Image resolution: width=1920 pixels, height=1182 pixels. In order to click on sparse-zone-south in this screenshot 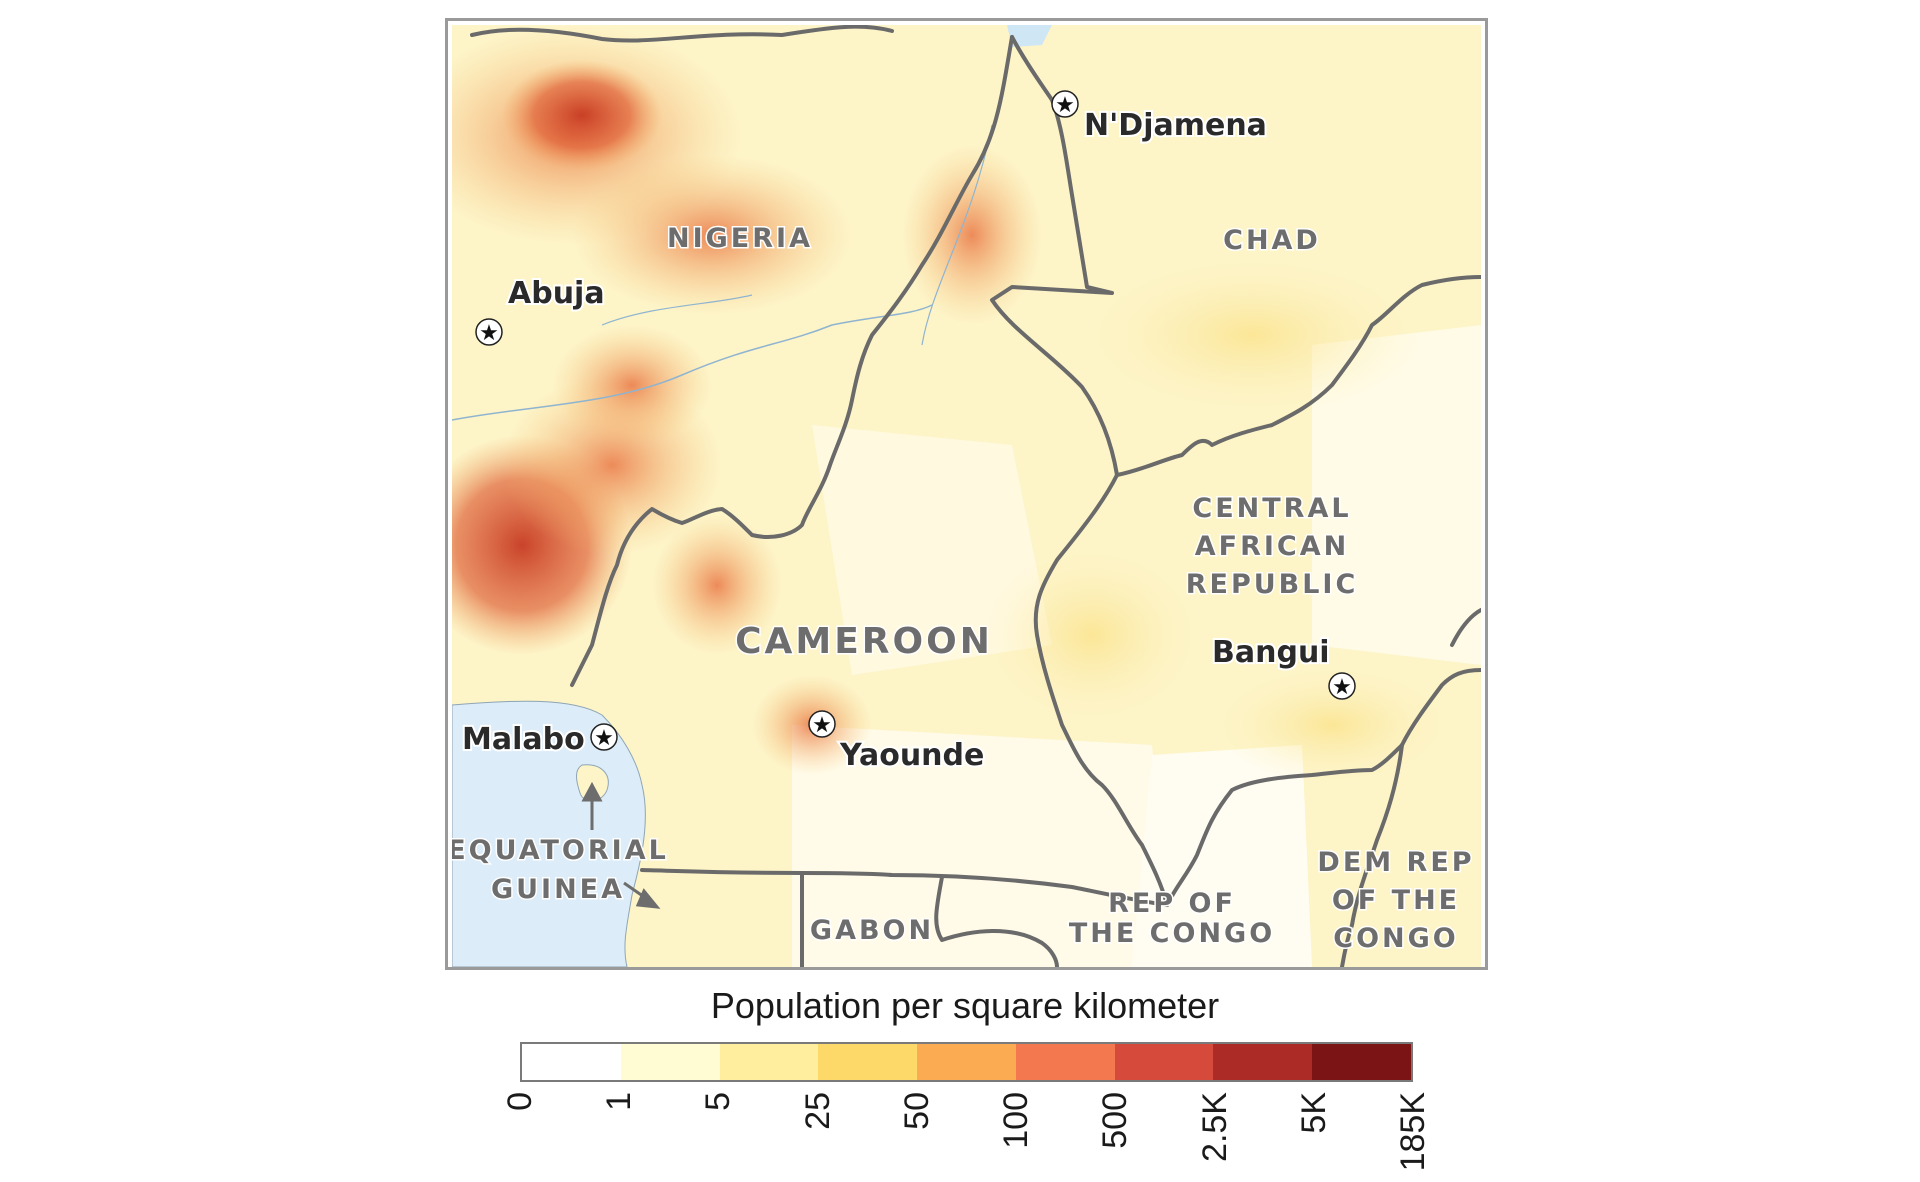, I will do `click(982, 846)`.